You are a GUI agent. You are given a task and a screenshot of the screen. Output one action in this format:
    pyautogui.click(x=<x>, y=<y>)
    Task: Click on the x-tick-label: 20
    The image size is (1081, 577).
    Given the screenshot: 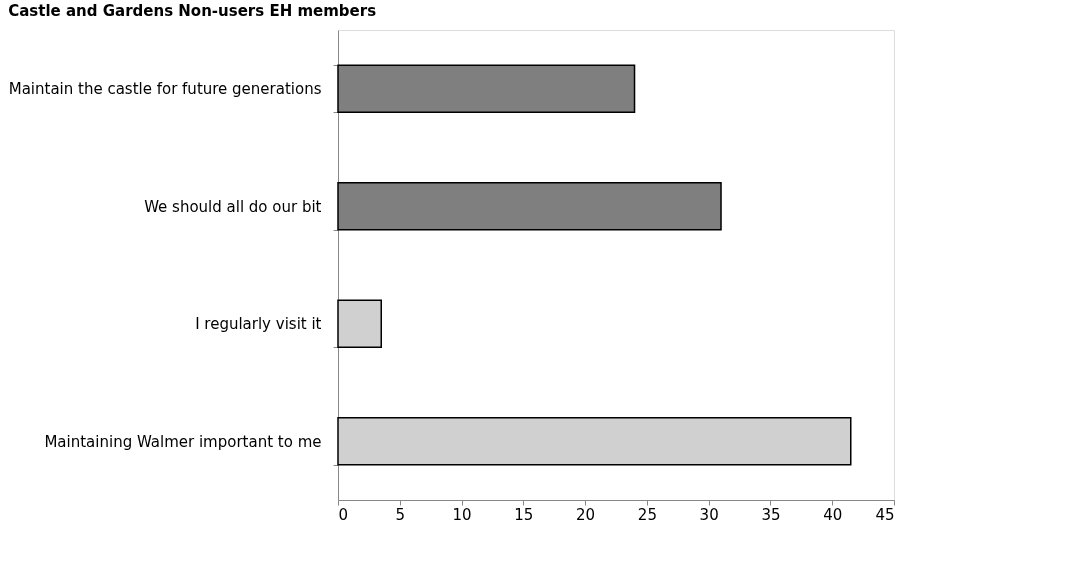 What is the action you would take?
    pyautogui.click(x=586, y=514)
    